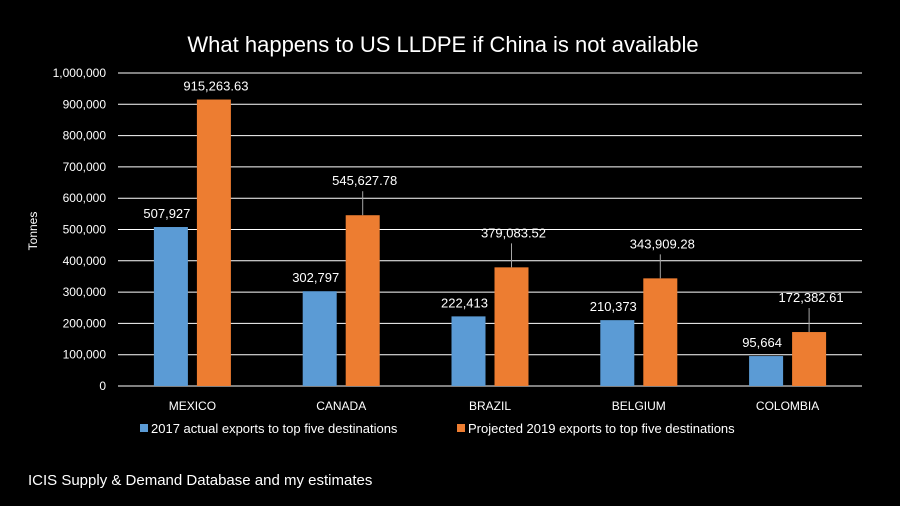 This screenshot has width=900, height=506. Describe the element at coordinates (85, 136) in the screenshot. I see `y-tick-label: 800,000` at that location.